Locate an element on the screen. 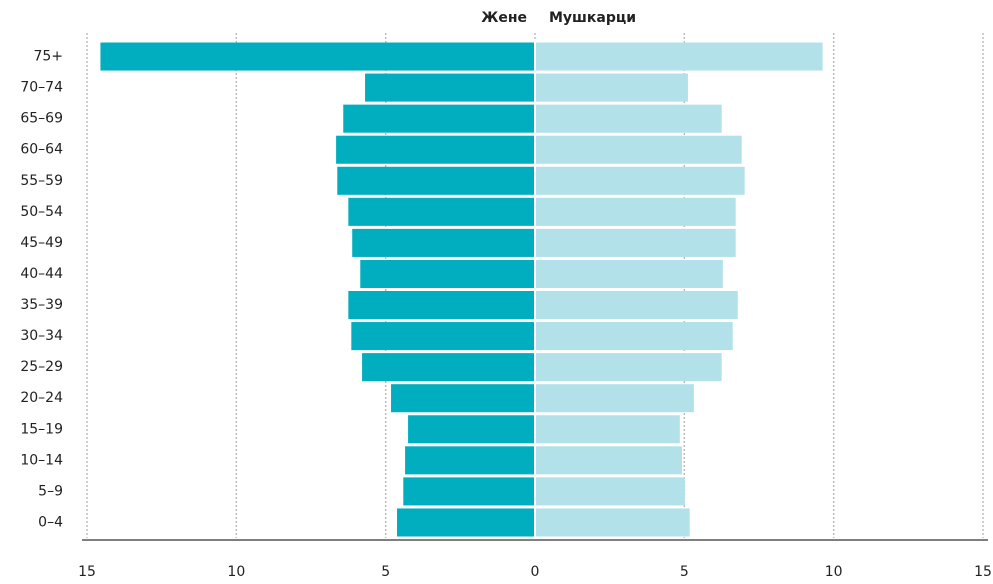 Image resolution: width=993 pixels, height=584 pixels. y-tick-label: 35–39 is located at coordinates (41, 305).